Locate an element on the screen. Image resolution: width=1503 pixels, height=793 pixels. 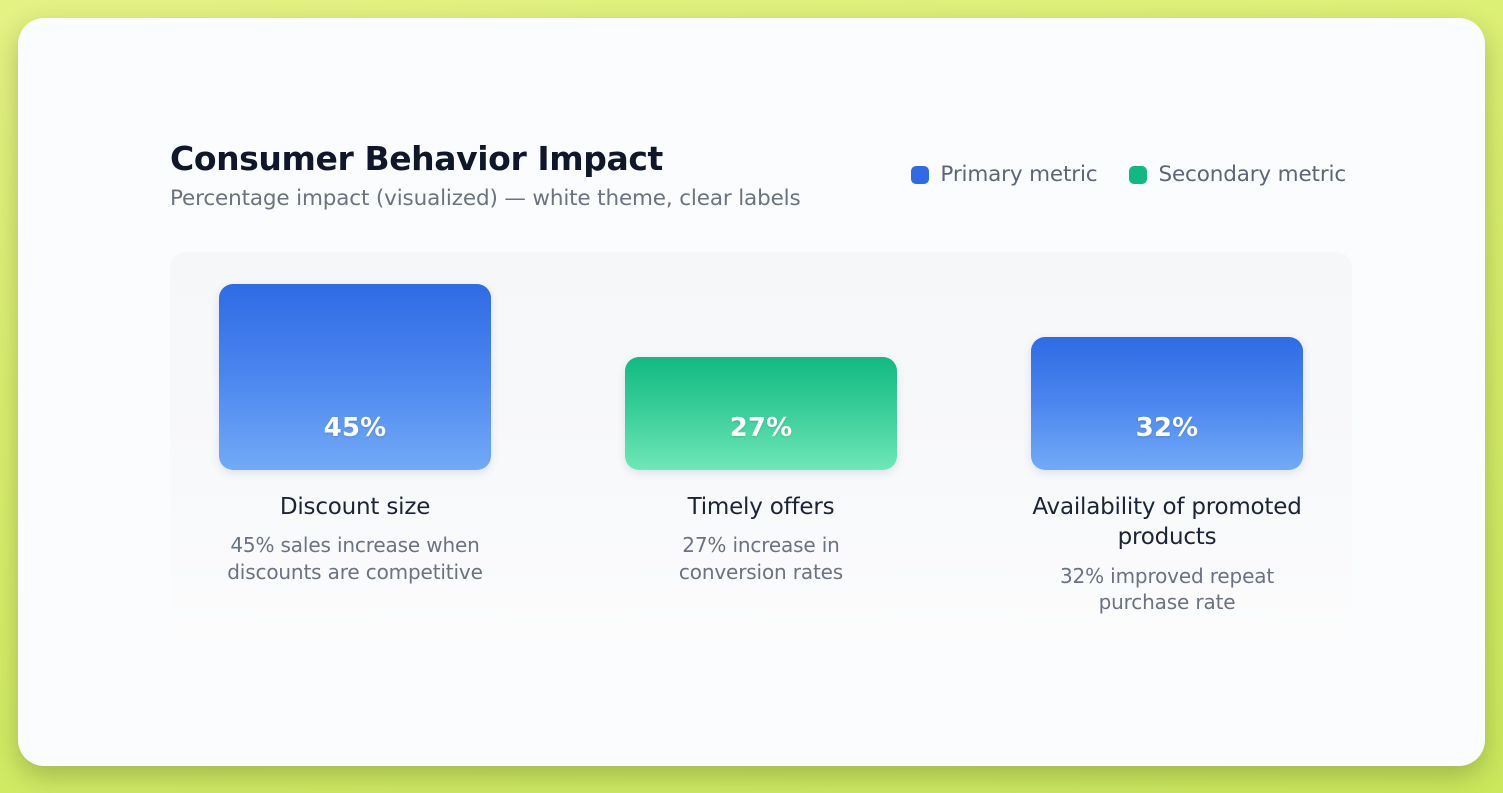
bar-slot: 27% is located at coordinates (761, 361).